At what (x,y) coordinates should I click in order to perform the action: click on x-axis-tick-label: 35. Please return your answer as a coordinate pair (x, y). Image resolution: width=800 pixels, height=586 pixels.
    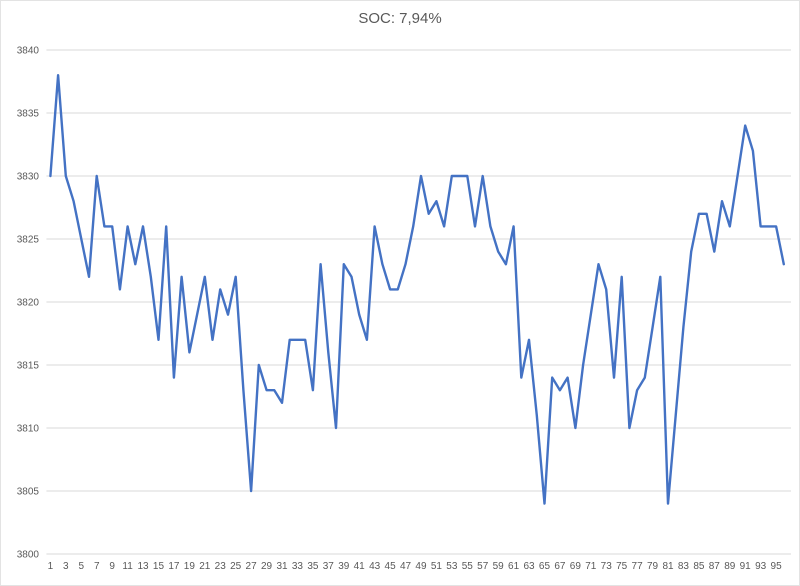
    Looking at the image, I should click on (313, 566).